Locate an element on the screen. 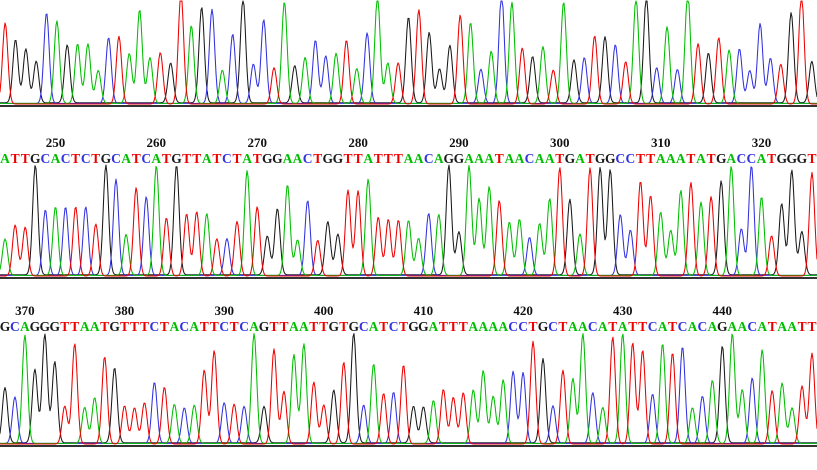 This screenshot has width=817, height=470. position-label: 270 is located at coordinates (257, 142).